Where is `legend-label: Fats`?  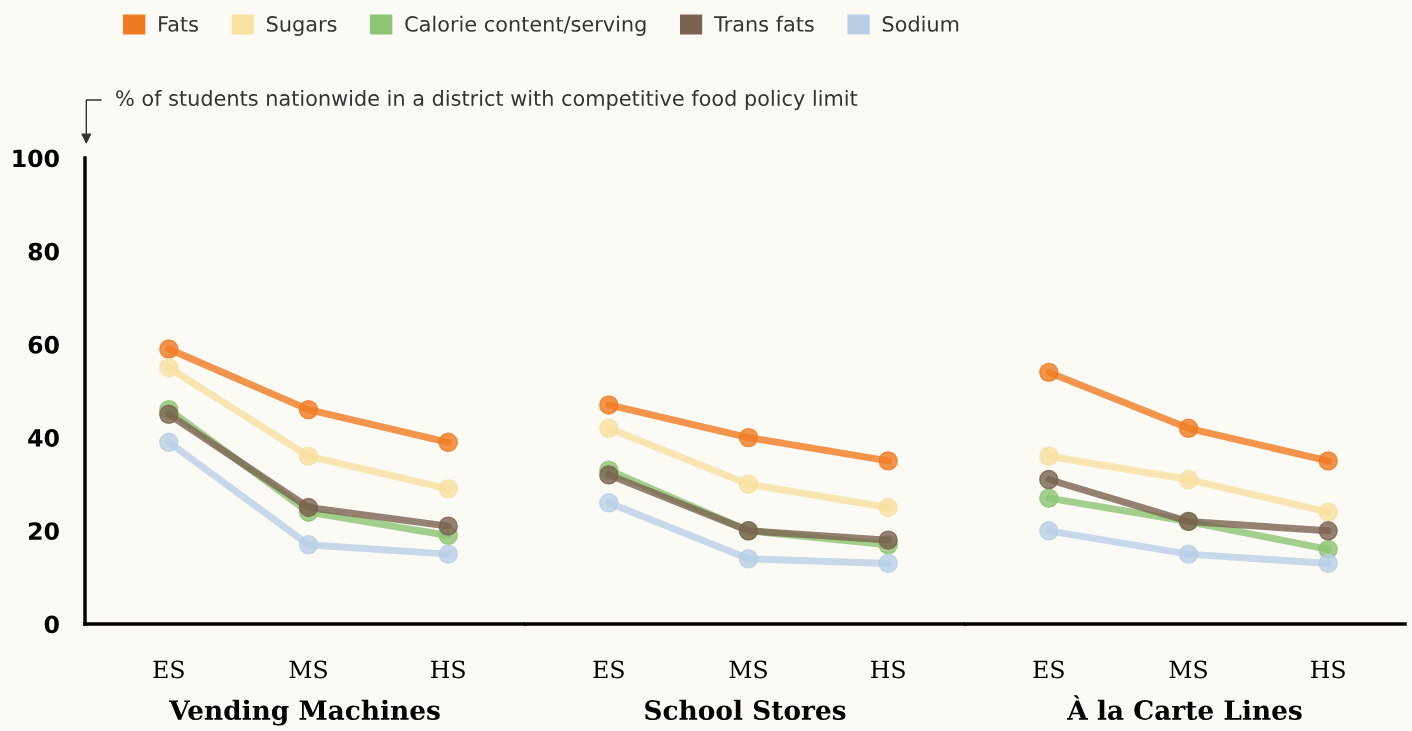 legend-label: Fats is located at coordinates (178, 24).